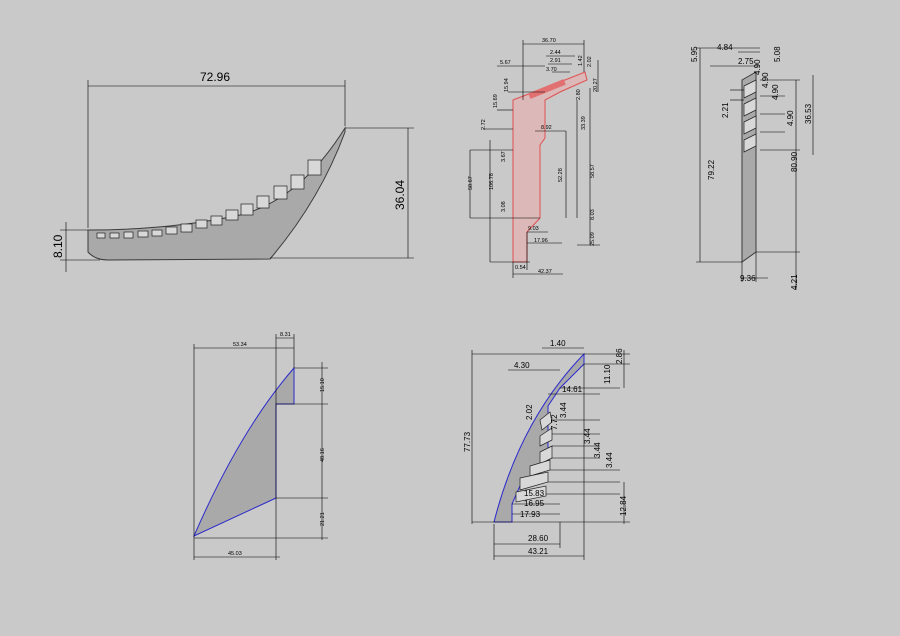 This screenshot has width=900, height=636. Describe the element at coordinates (581, 60) in the screenshot. I see `section-dim-1-42: 1.42` at that location.